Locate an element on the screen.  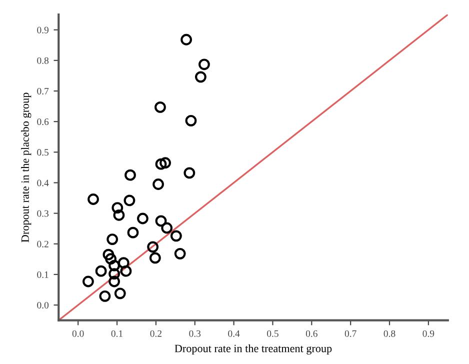
x-tick-label: 0.1 is located at coordinates (117, 333).